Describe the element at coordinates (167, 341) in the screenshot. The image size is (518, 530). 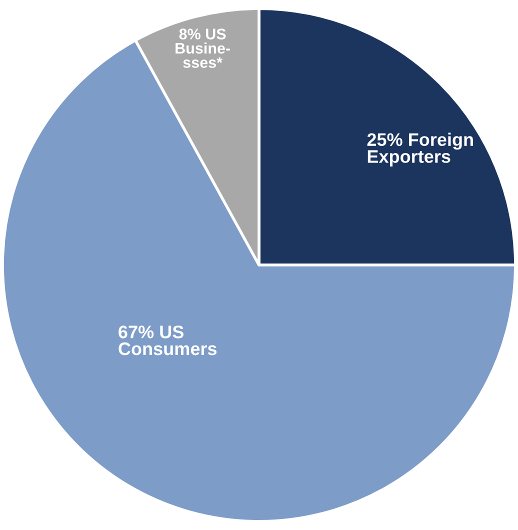
I see `slice-label: 67% US Consumers` at that location.